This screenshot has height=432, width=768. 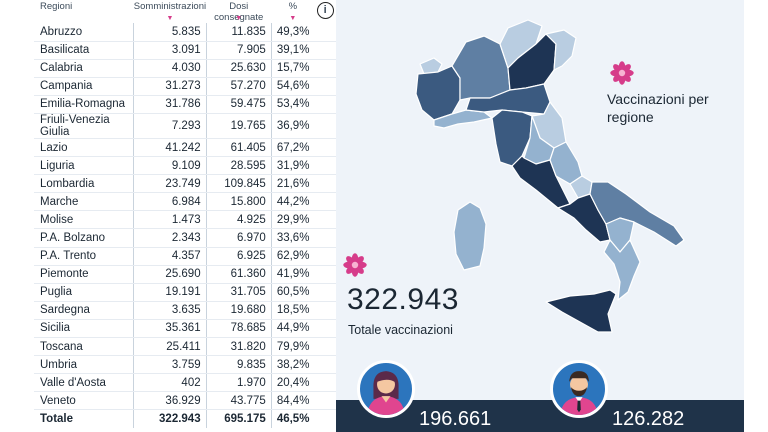 What do you see at coordinates (648, 419) in the screenshot?
I see `male-count: 126.282` at bounding box center [648, 419].